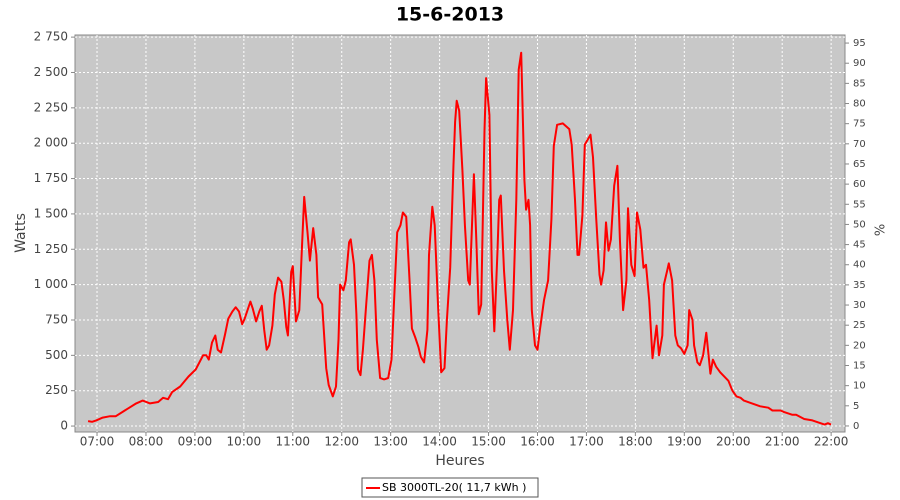 This screenshot has width=900, height=500. What do you see at coordinates (390, 442) in the screenshot?
I see `x-tick-label: 13:00` at bounding box center [390, 442].